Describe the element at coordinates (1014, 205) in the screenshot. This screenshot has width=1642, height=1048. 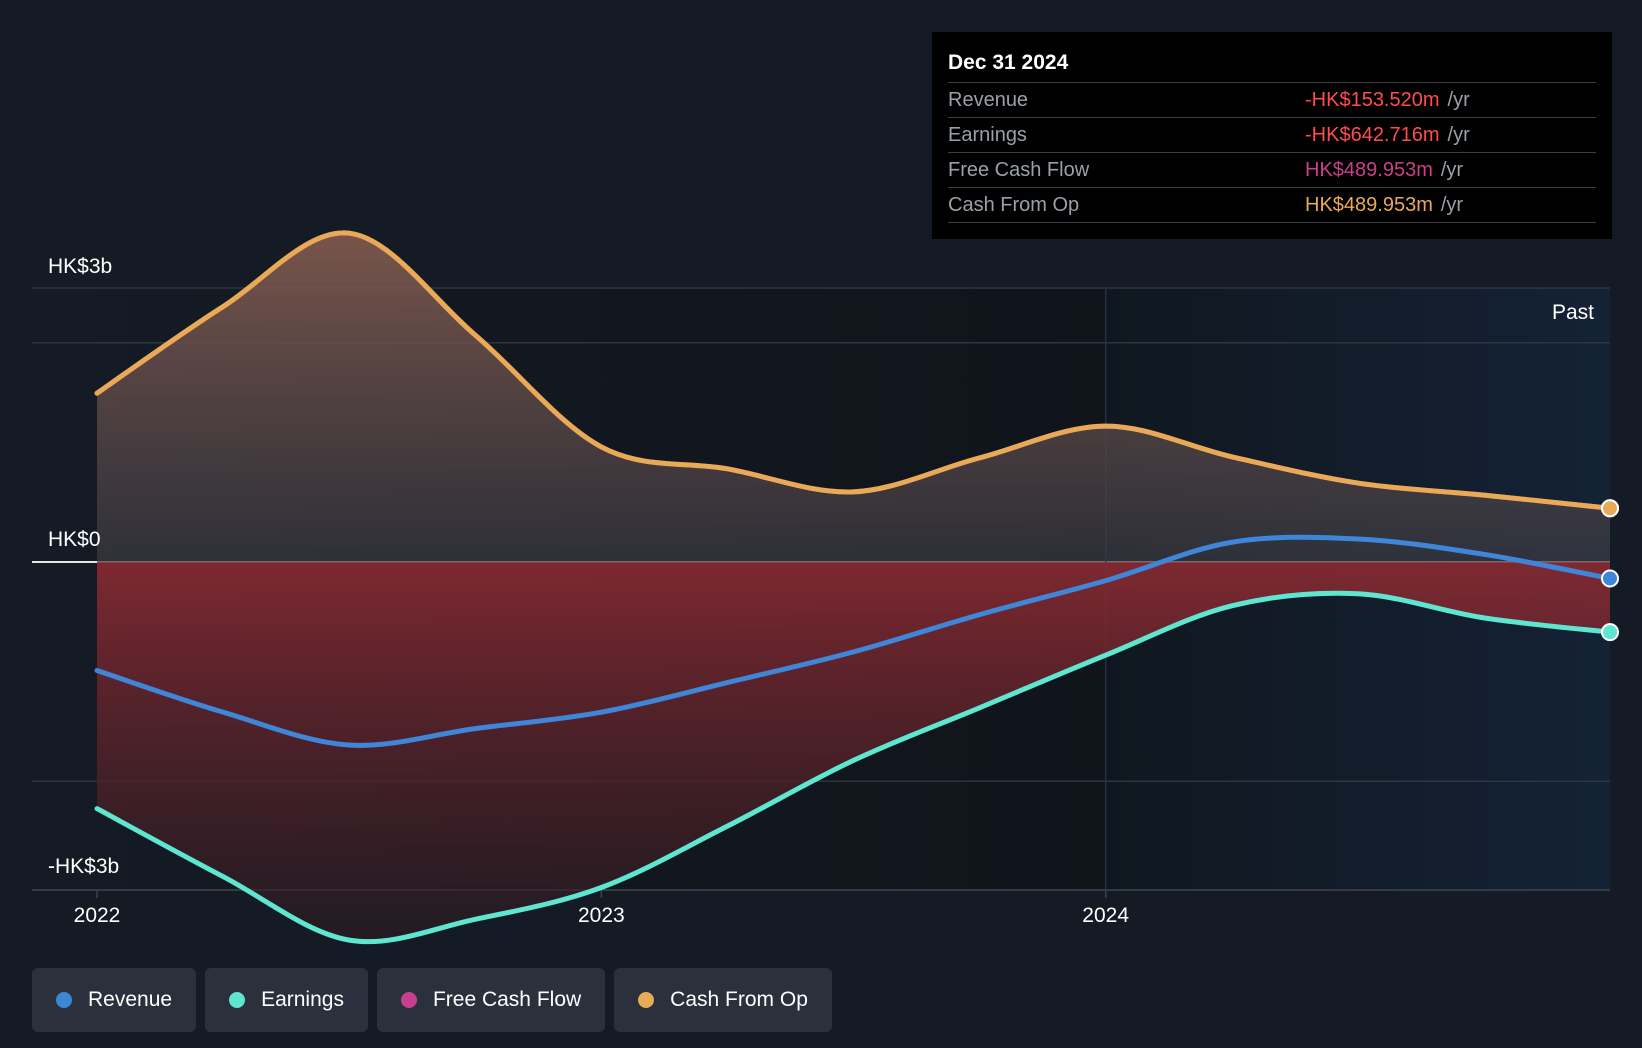
I see `tooltip-label: Cash From Op` at that location.